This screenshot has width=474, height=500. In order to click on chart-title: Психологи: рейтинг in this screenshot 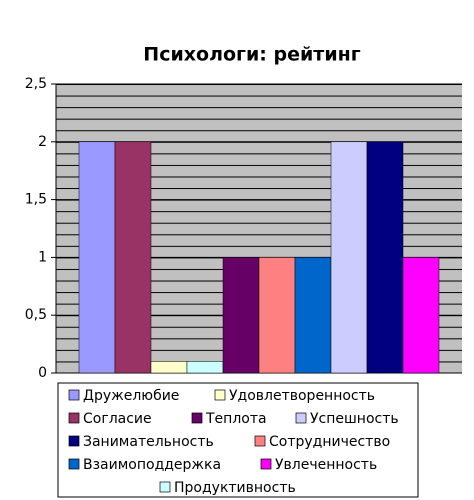, I will do `click(251, 55)`.